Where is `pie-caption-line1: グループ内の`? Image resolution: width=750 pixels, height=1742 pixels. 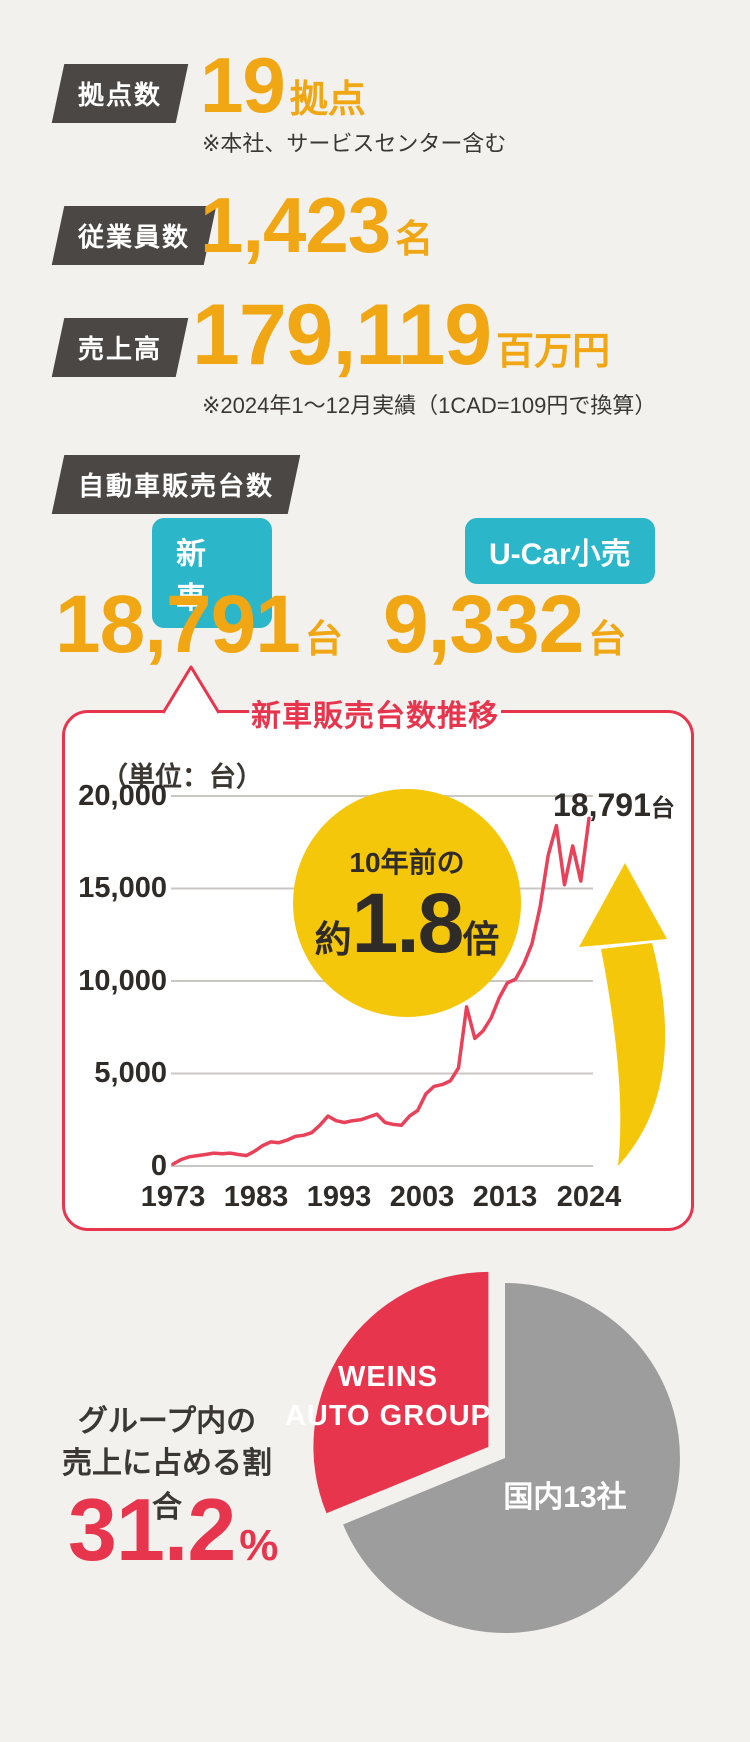
pie-caption-line1: グループ内の is located at coordinates (167, 1421).